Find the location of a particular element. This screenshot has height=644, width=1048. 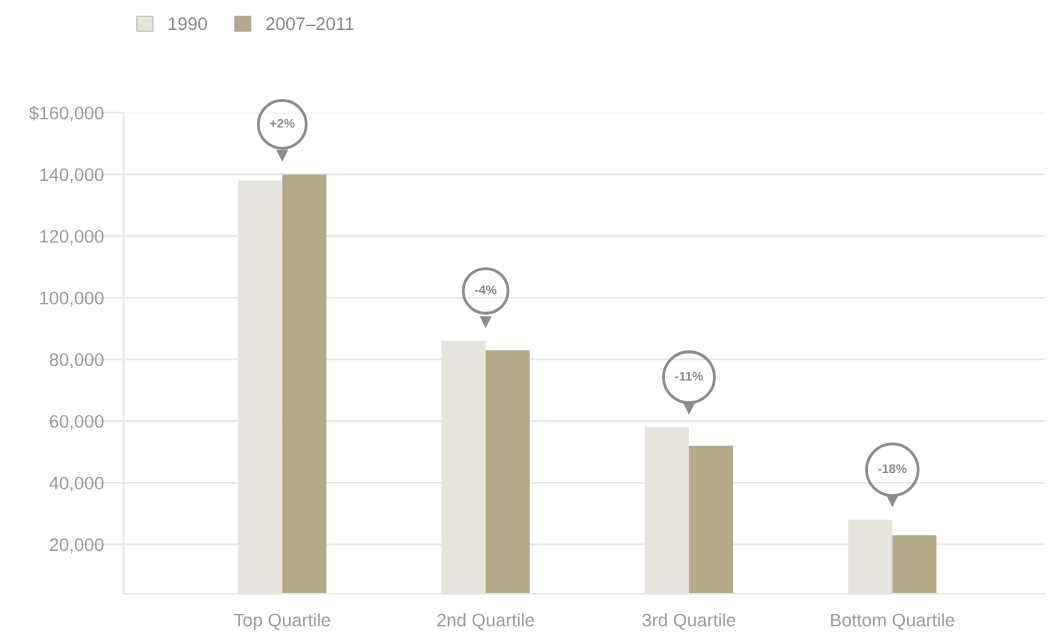

legend-label: 1990 is located at coordinates (187, 24).